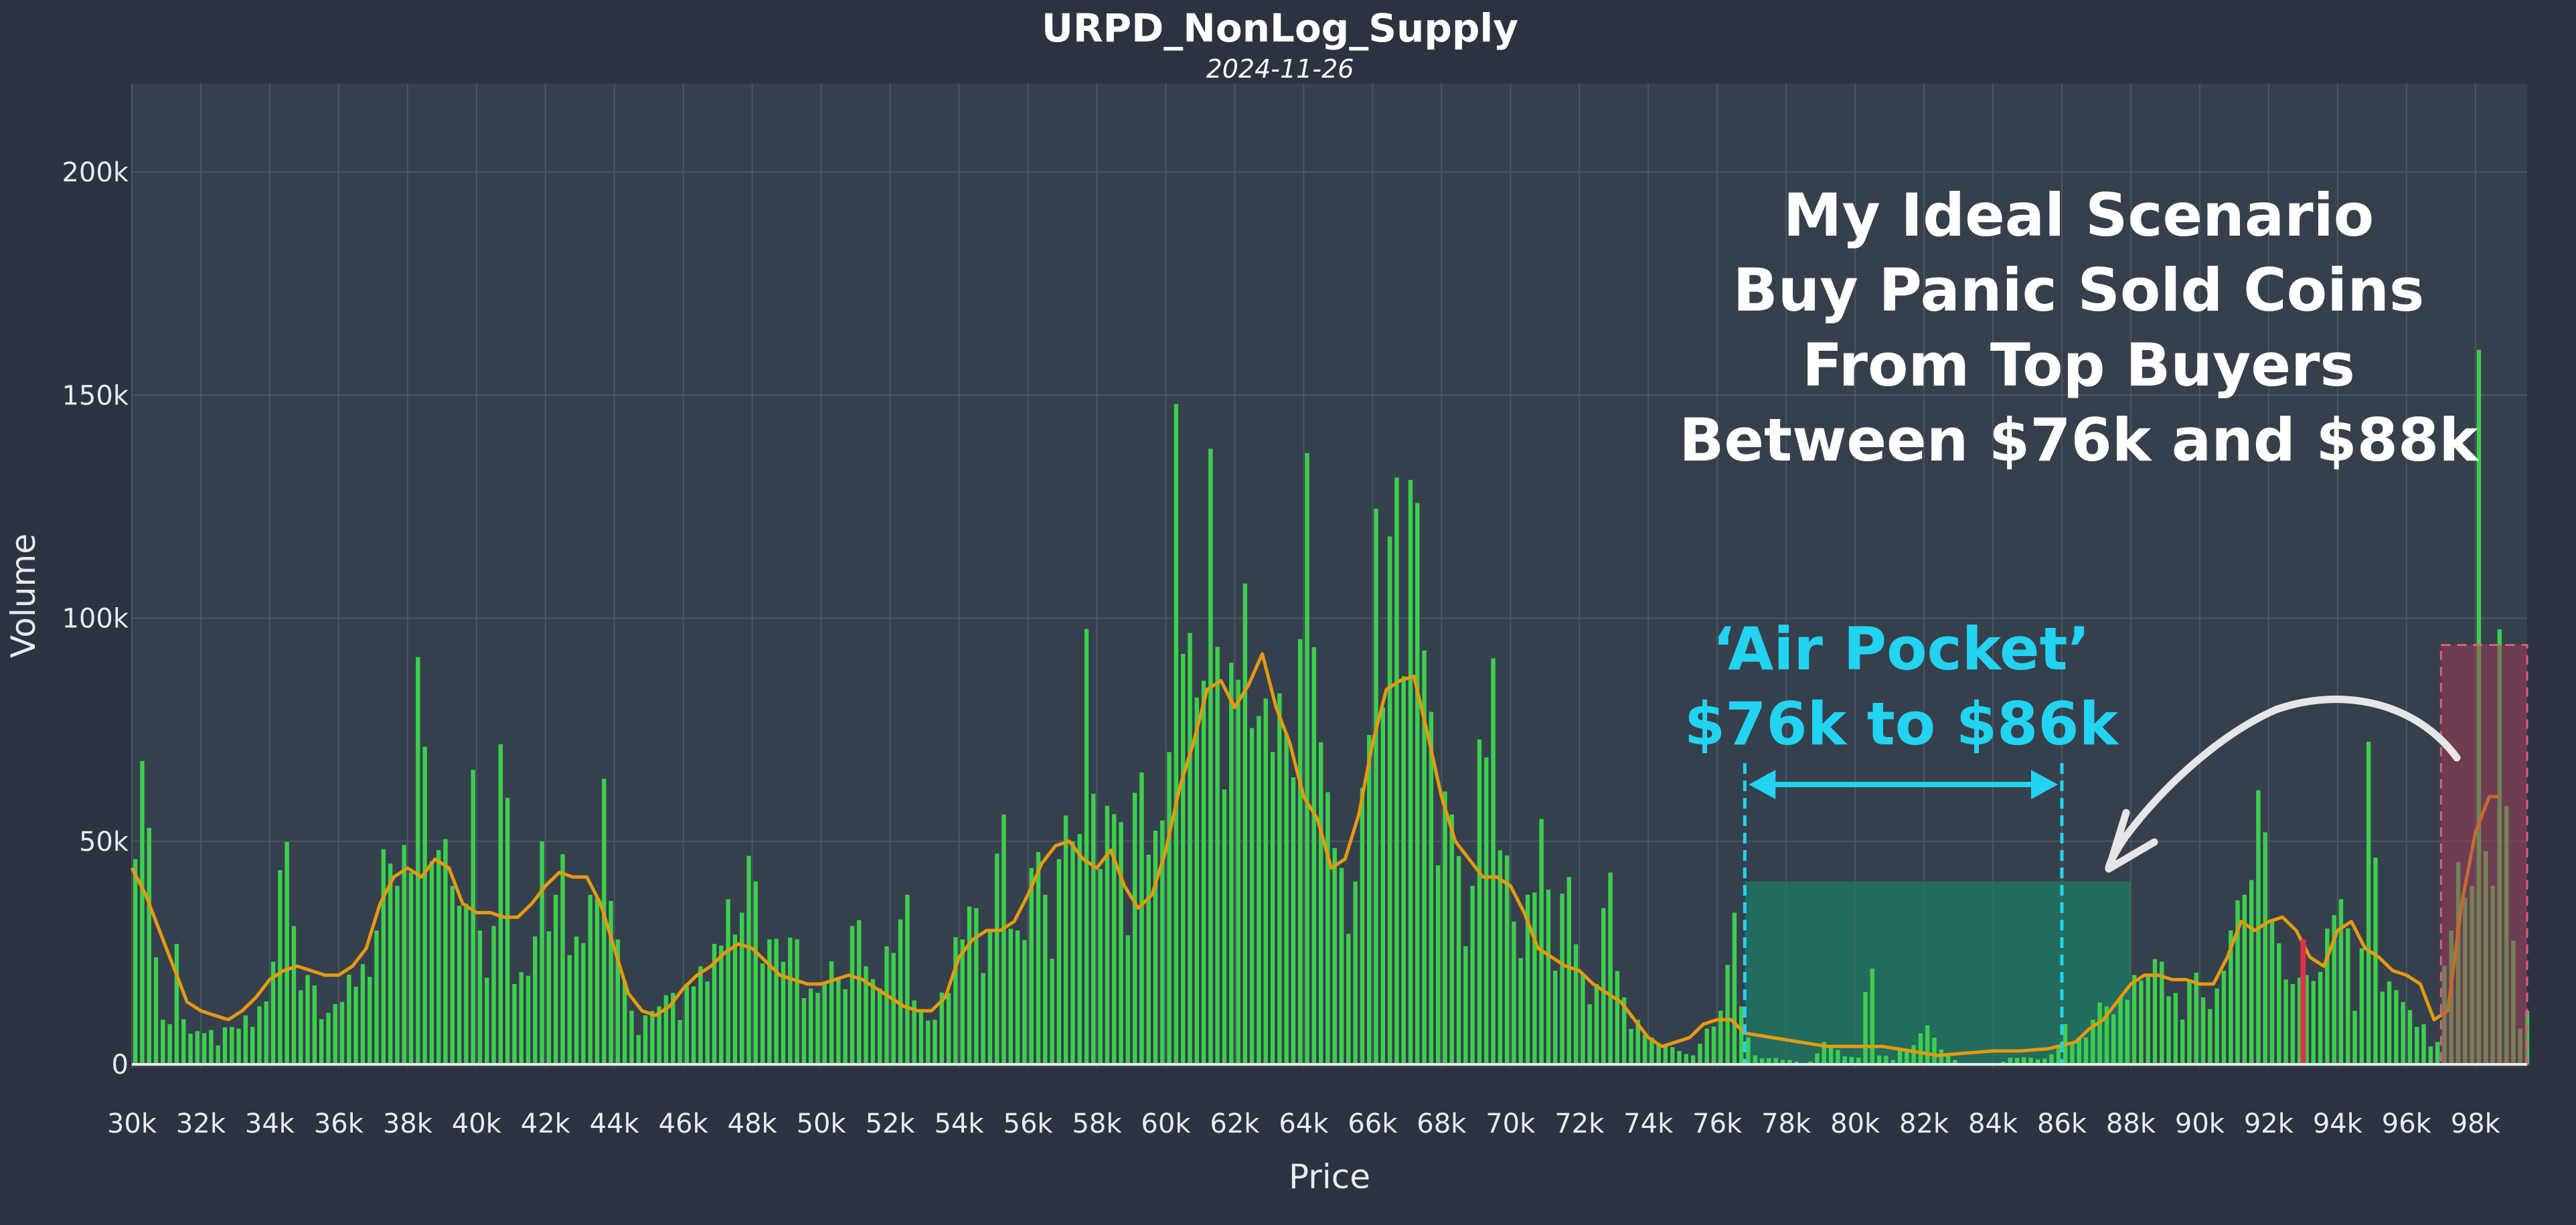 This screenshot has height=1225, width=2576. I want to click on x-tick-label: 30k, so click(132, 1124).